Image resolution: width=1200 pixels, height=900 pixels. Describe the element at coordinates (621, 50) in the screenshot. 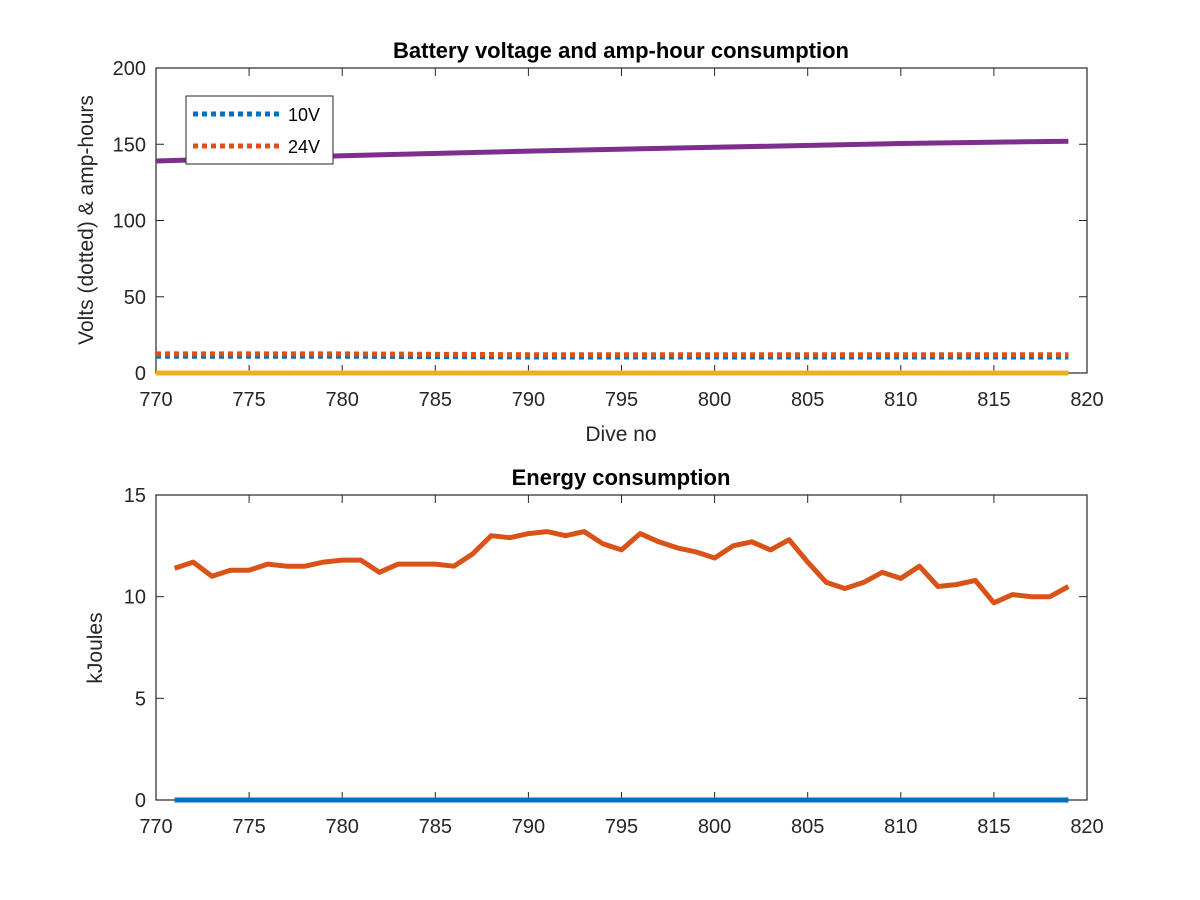

I see `chart-title-1: Battery voltage and amp-hour consumption` at that location.